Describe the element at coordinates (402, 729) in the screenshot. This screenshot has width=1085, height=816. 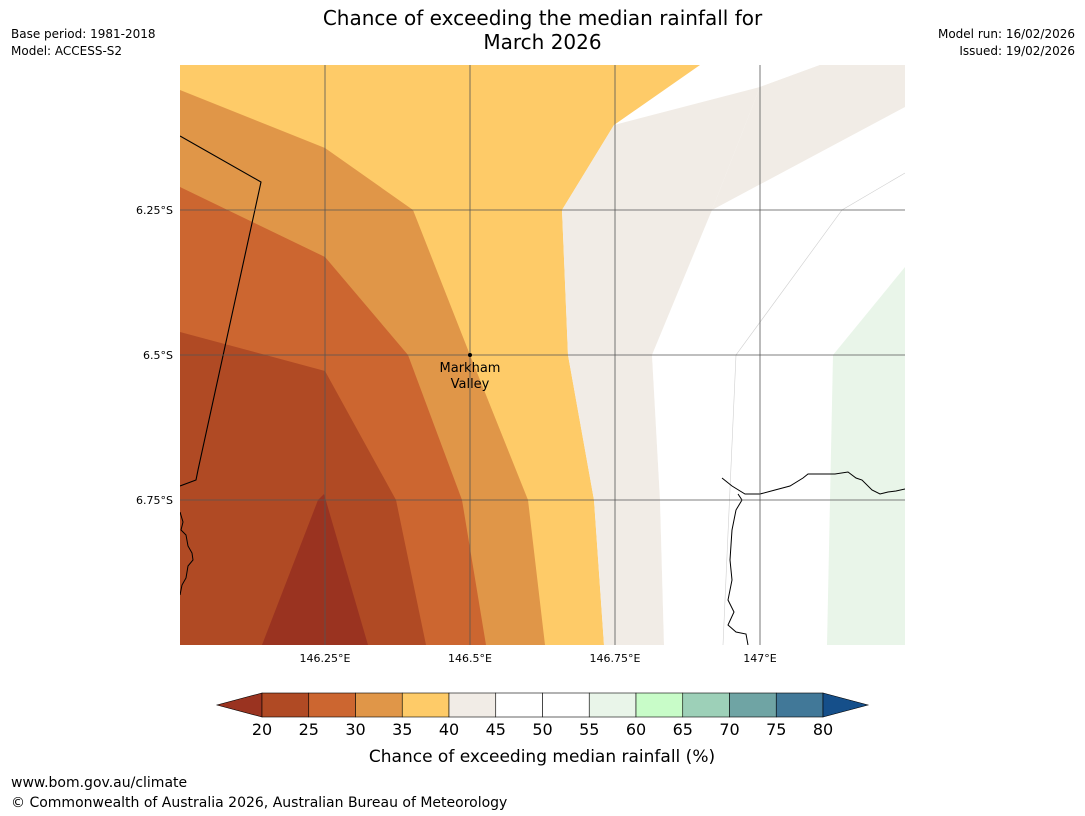
I see `colorbar-tick-label: 35` at that location.